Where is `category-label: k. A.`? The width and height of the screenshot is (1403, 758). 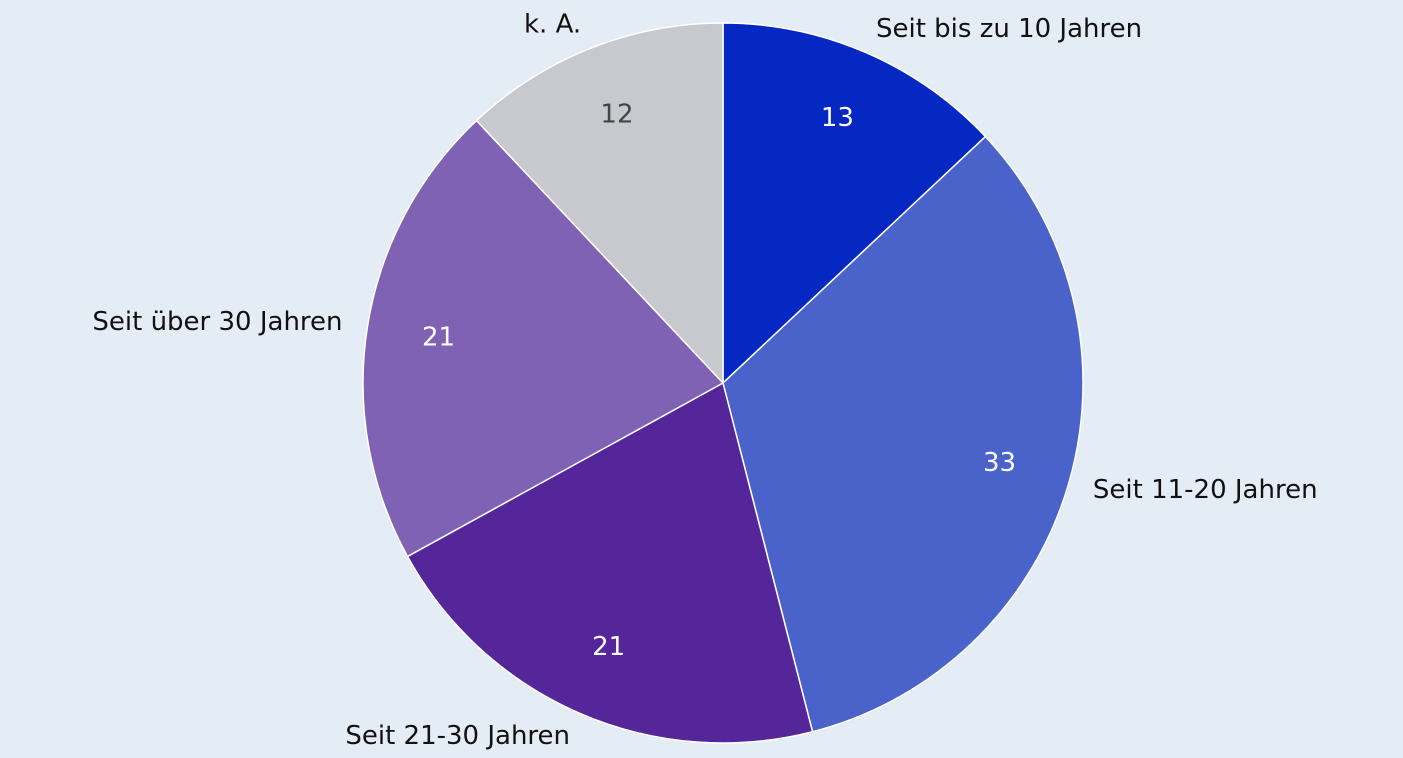 category-label: k. A. is located at coordinates (552, 24).